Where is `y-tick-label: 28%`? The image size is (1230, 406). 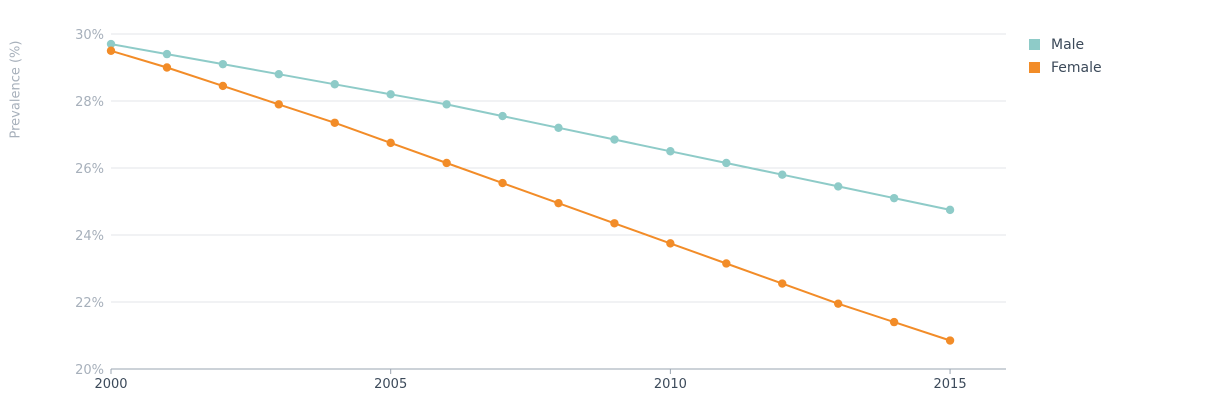
y-tick-label: 28% is located at coordinates (89, 102).